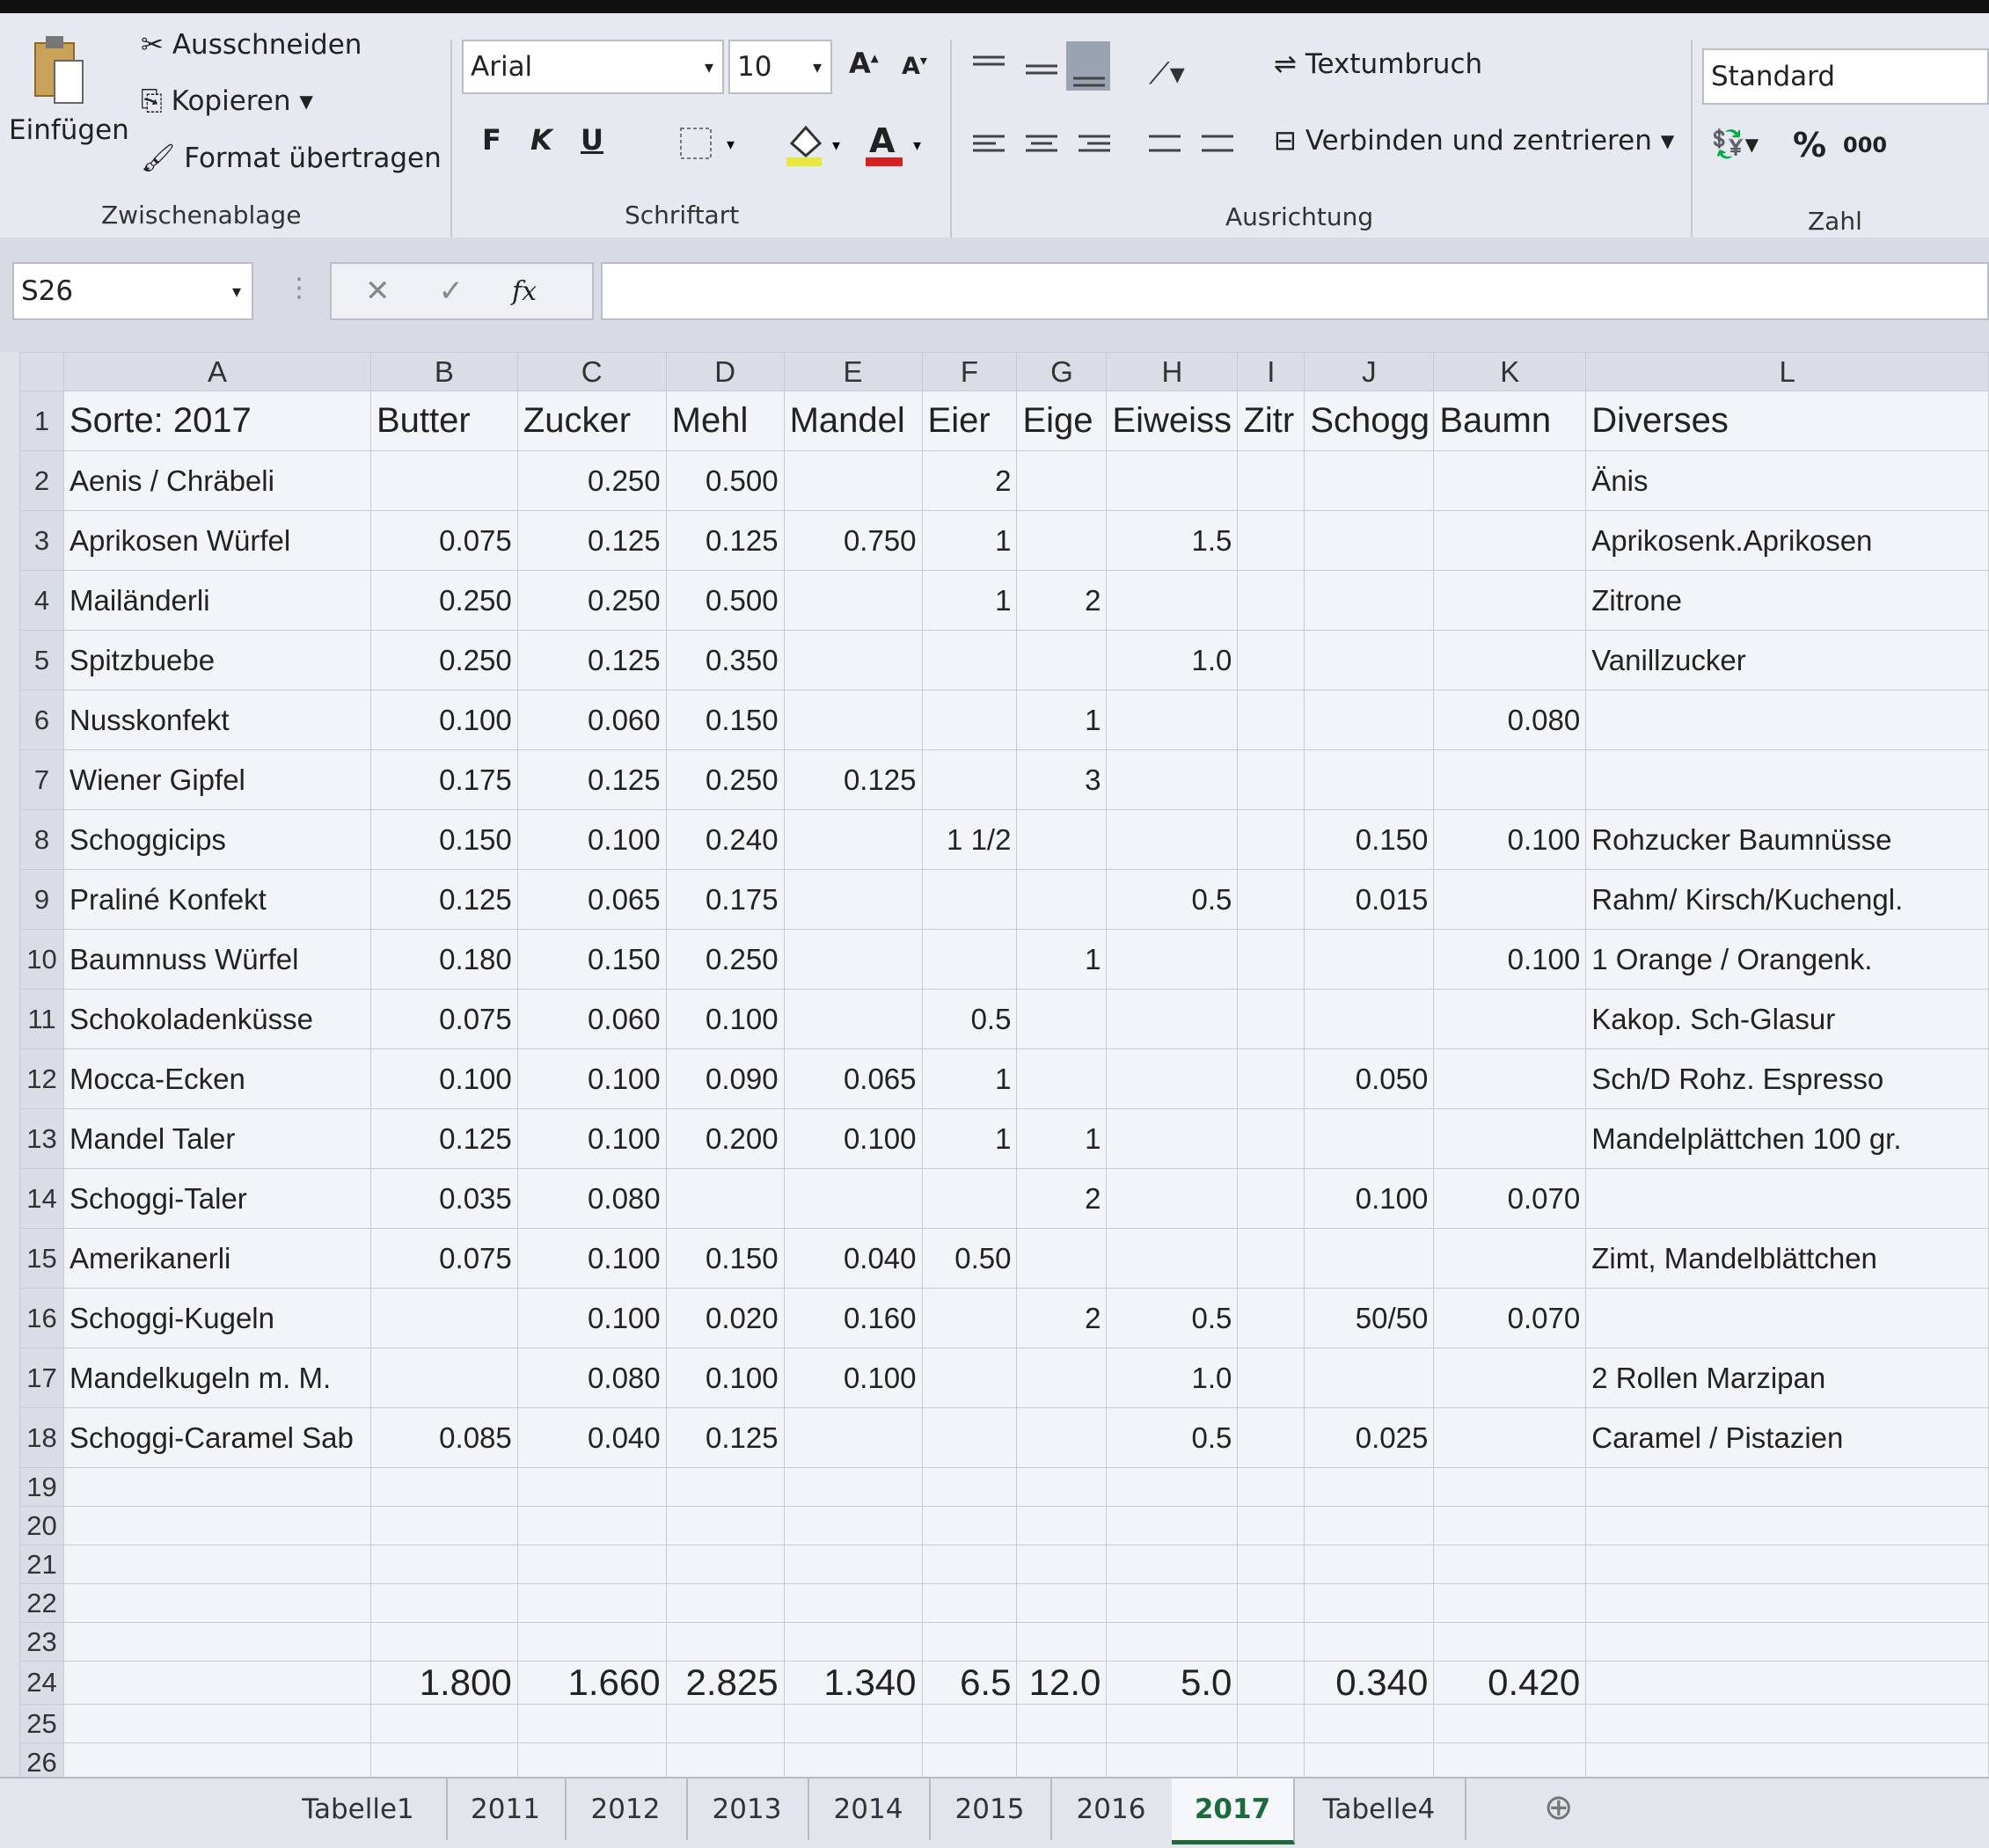 The width and height of the screenshot is (1989, 1848). What do you see at coordinates (725, 600) in the screenshot?
I see `cell: 0.500` at bounding box center [725, 600].